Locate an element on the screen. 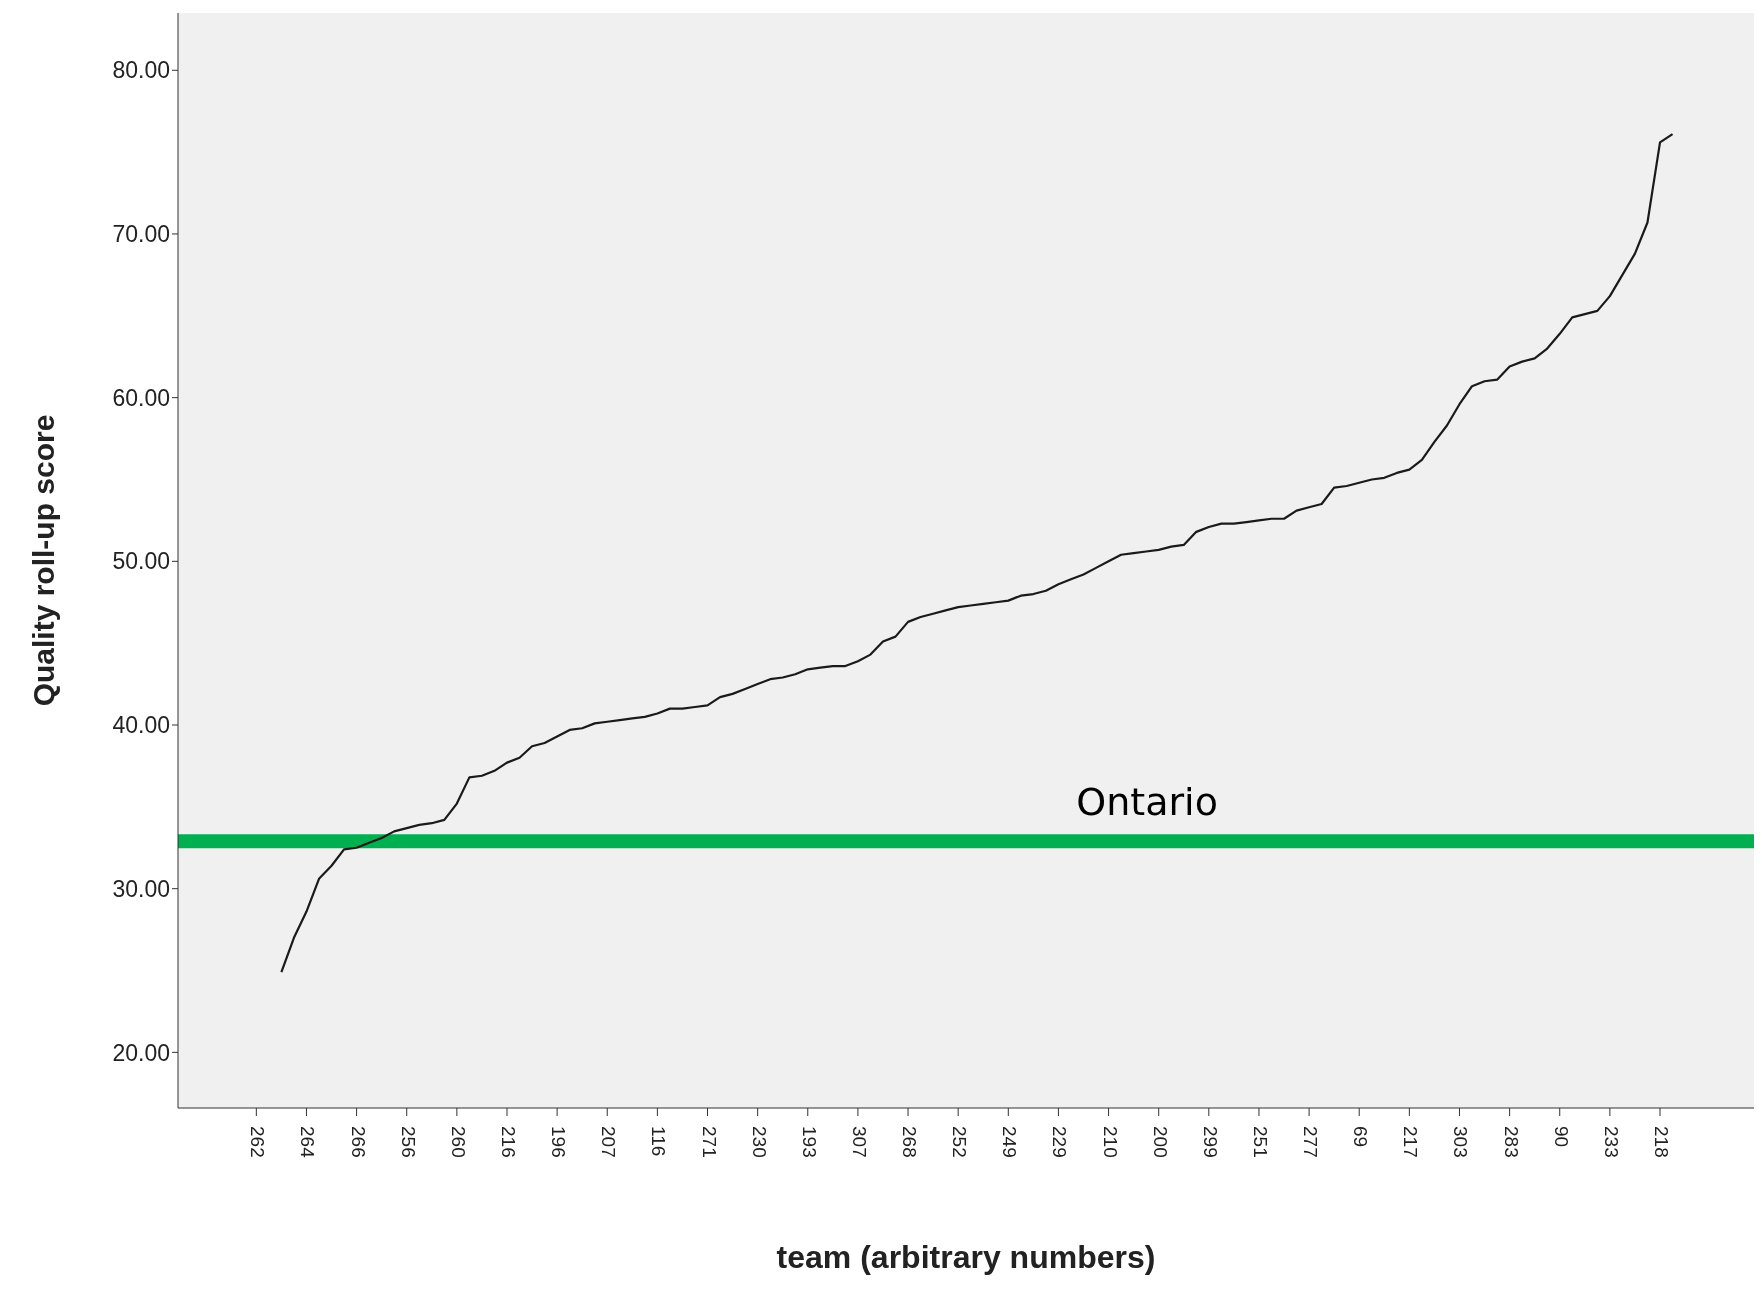 The height and width of the screenshot is (1289, 1762). y-tick-label: 50.00 is located at coordinates (141, 561).